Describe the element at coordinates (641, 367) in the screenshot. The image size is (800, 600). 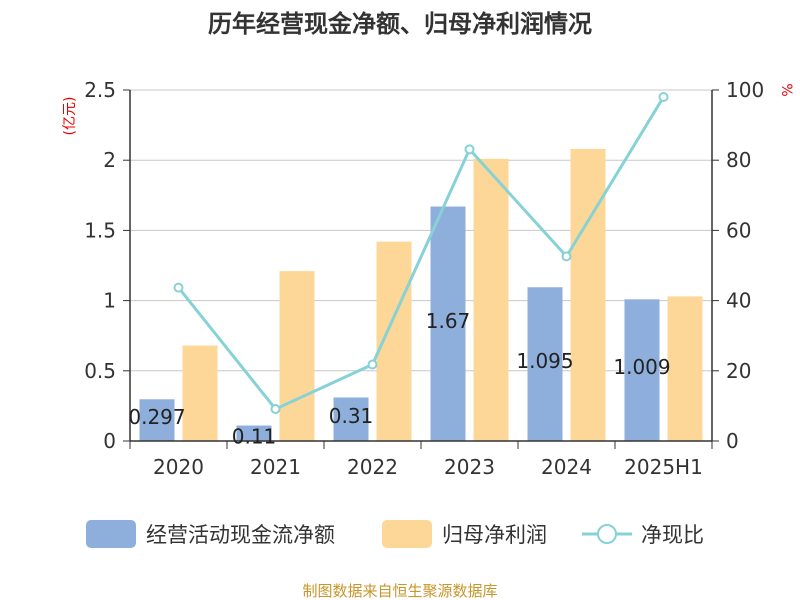
I see `cash-flow-value-label: 1.009` at that location.